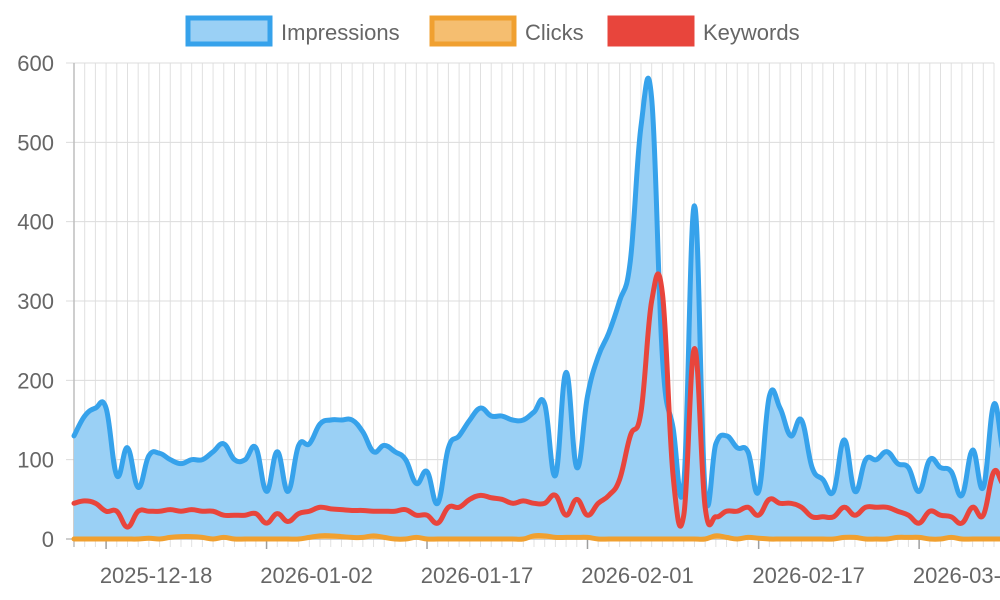 This screenshot has width=1000, height=600. Describe the element at coordinates (473, 31) in the screenshot. I see `legend-swatch-clicks` at that location.